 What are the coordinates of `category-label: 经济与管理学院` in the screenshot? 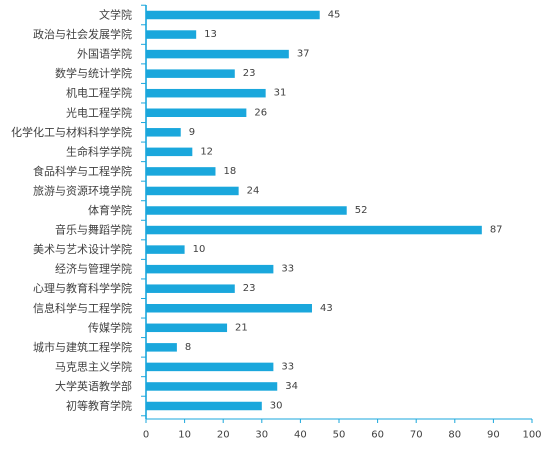 It's located at (93, 269).